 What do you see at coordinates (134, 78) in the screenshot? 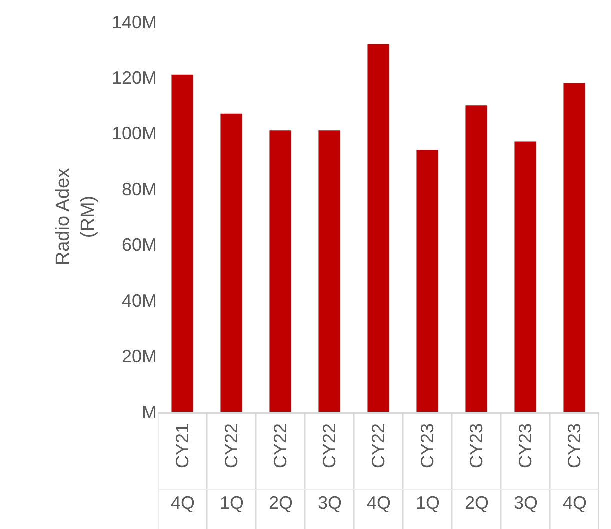
I see `y-tick-label: 120M` at bounding box center [134, 78].